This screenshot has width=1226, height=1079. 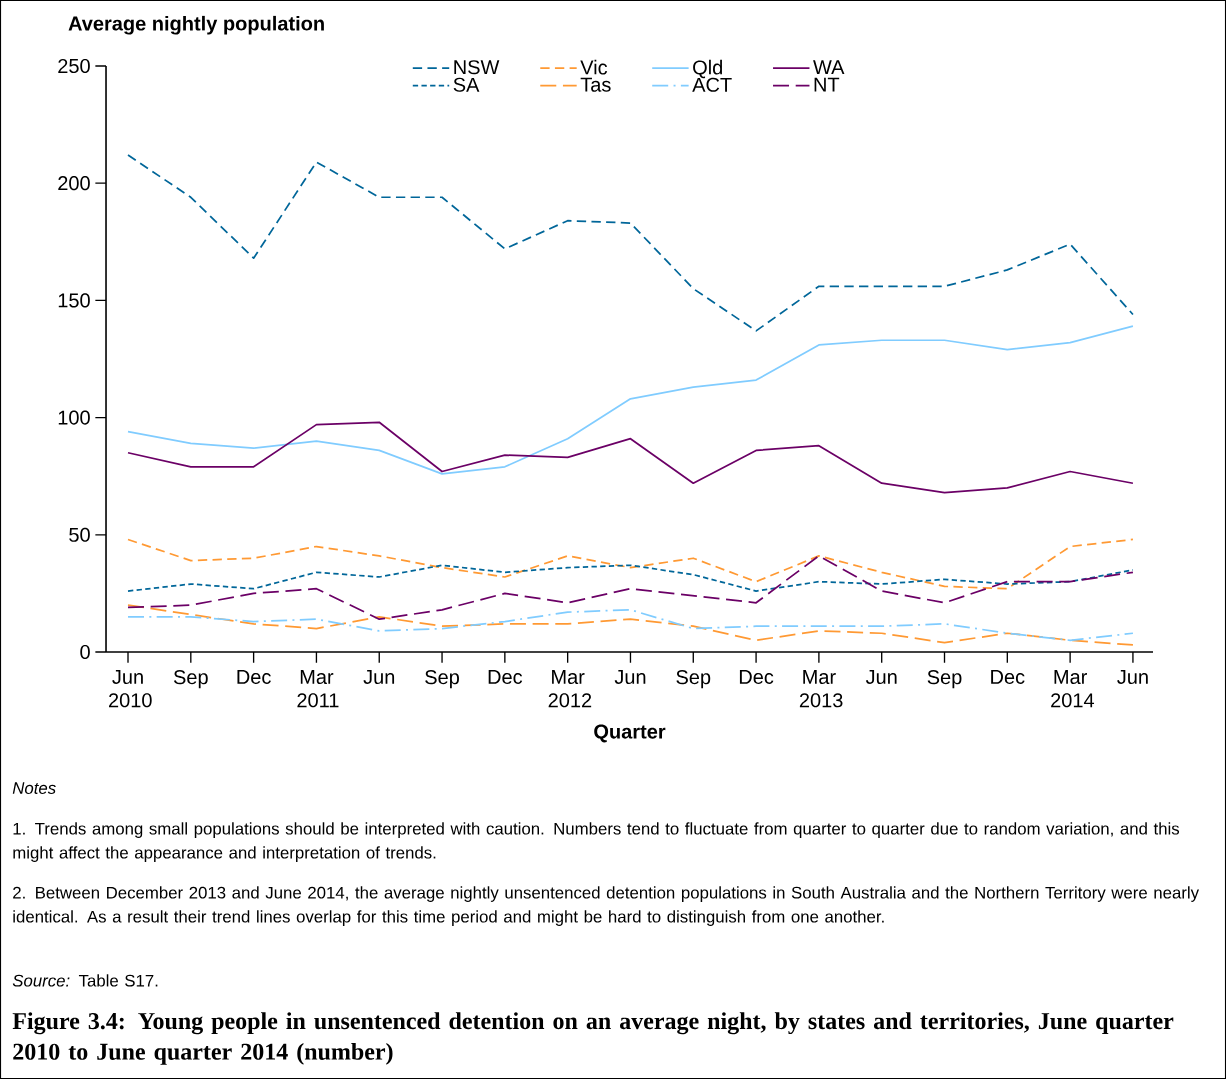 What do you see at coordinates (712, 84) in the screenshot?
I see `legend-label: ACT` at bounding box center [712, 84].